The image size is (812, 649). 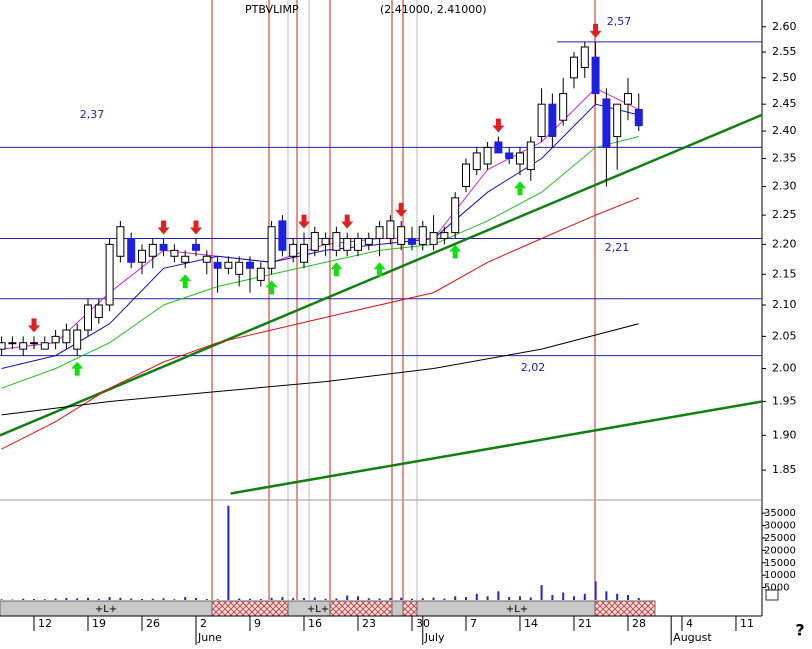 I want to click on y-tick-label: 1.85, so click(x=784, y=469).